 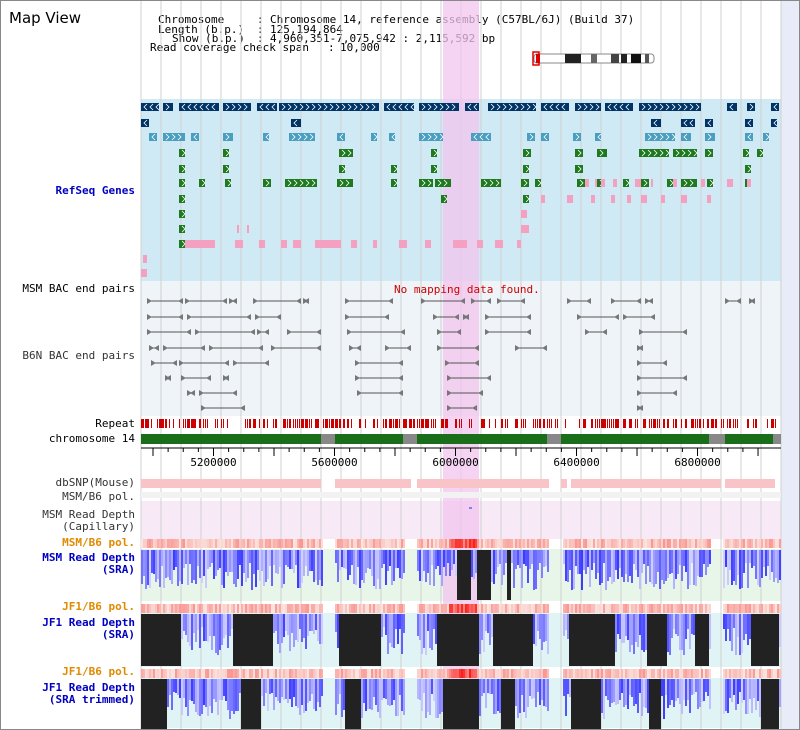 What do you see at coordinates (91, 438) in the screenshot?
I see `track-label-chromosome: chromosome 14` at bounding box center [91, 438].